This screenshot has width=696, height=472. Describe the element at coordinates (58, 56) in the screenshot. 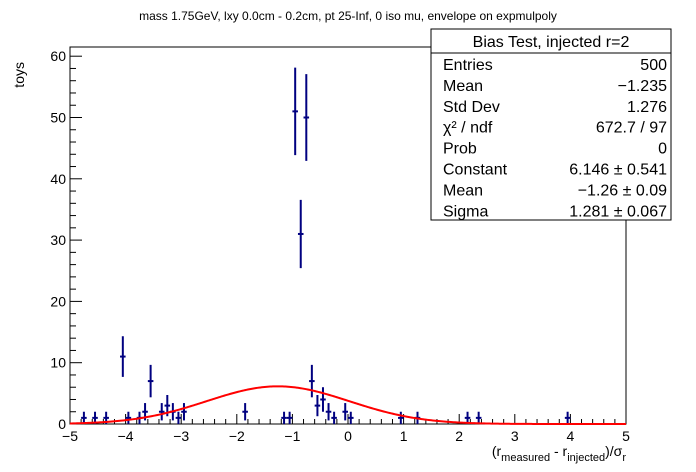

I see `y-tick-label: 60` at that location.